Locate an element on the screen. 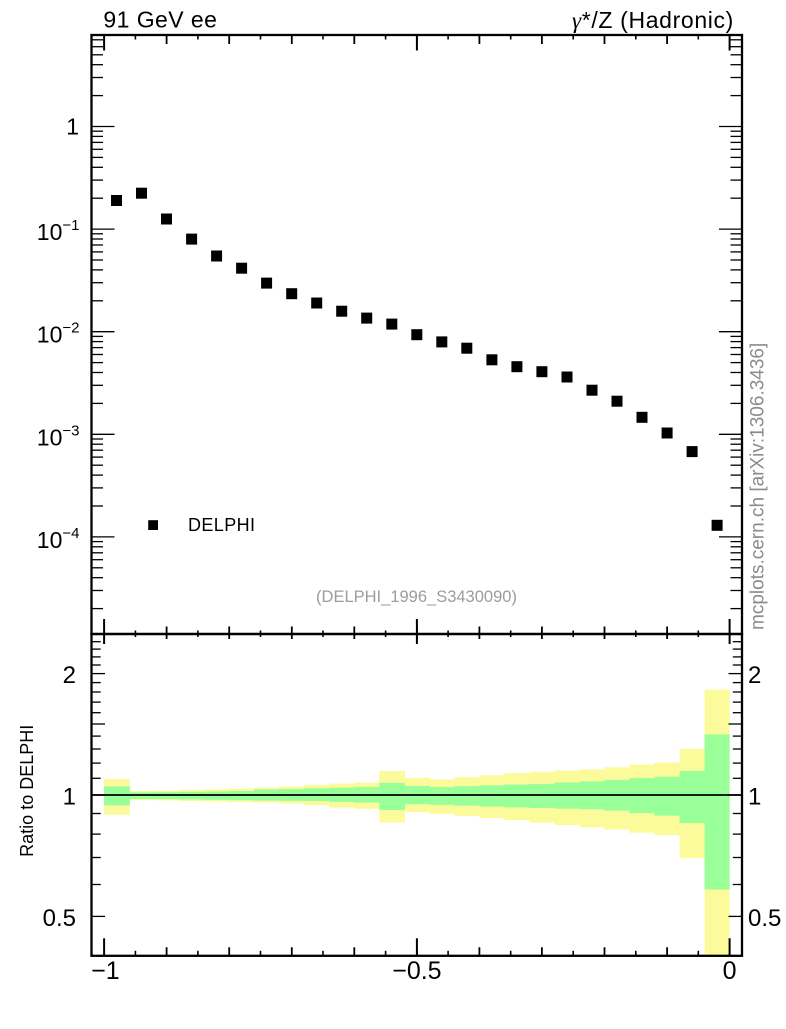 This screenshot has width=786, height=1029. svg-text: 0 is located at coordinates (730, 971).